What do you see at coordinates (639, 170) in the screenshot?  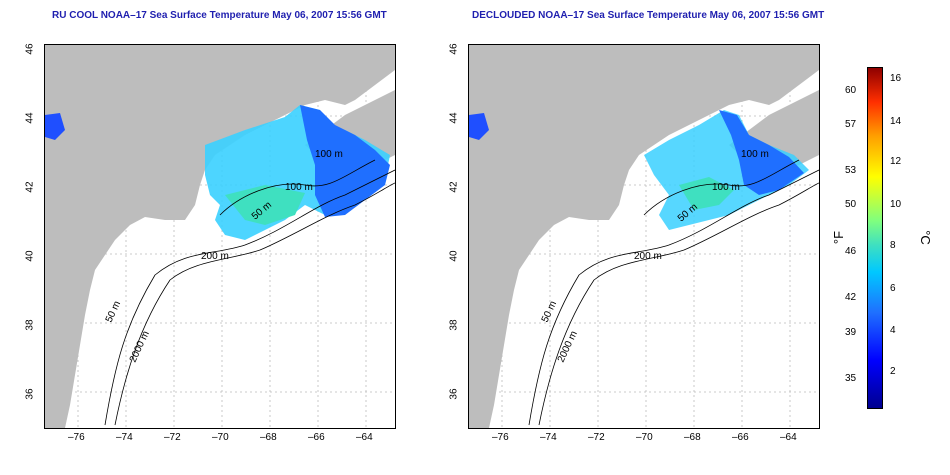 I see `sst-patches-right` at bounding box center [639, 170].